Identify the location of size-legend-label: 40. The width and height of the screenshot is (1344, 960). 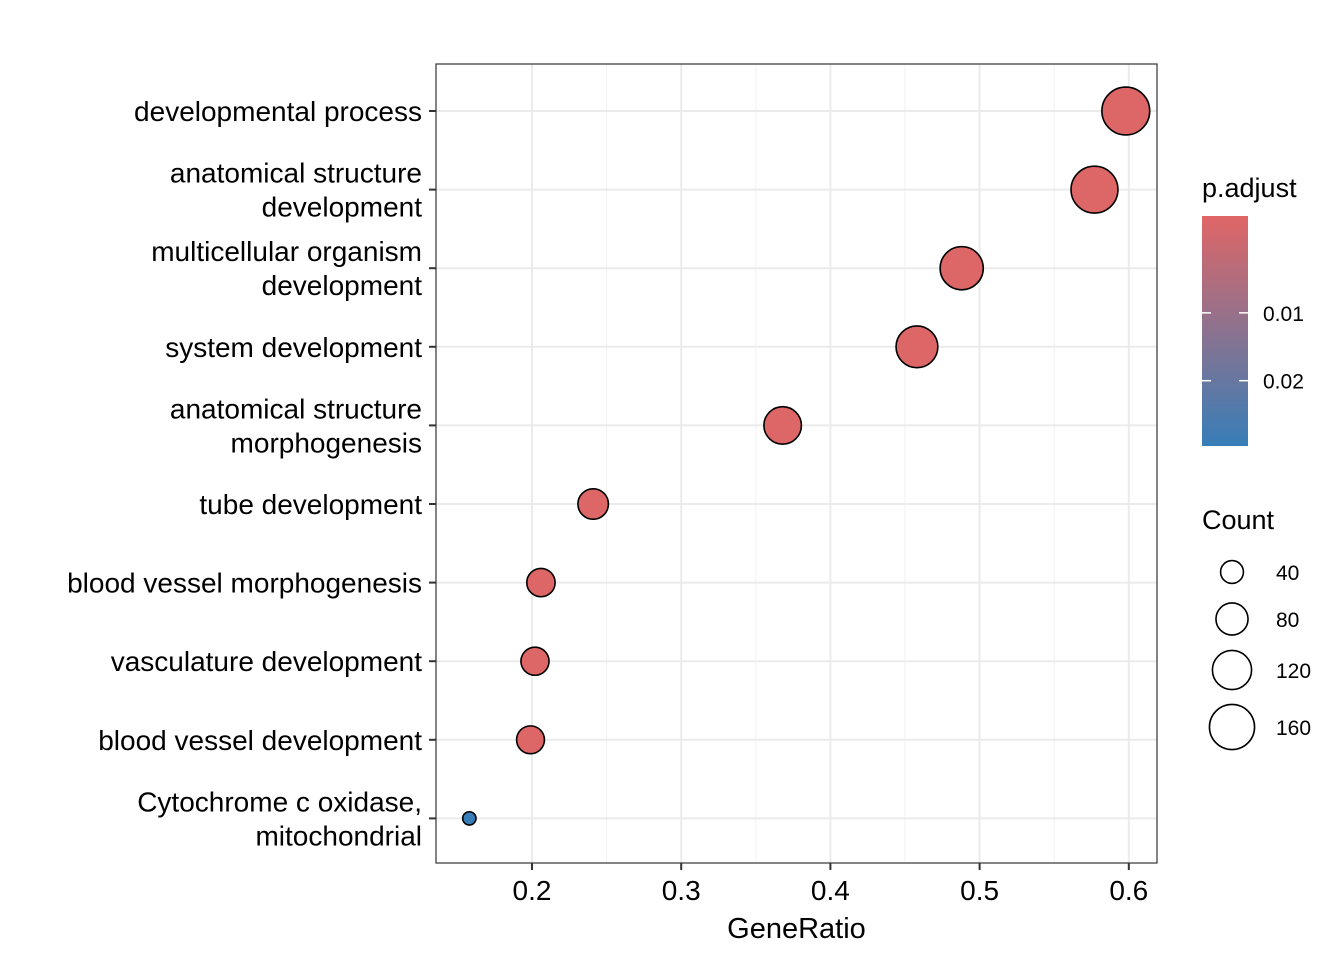
(1287, 573).